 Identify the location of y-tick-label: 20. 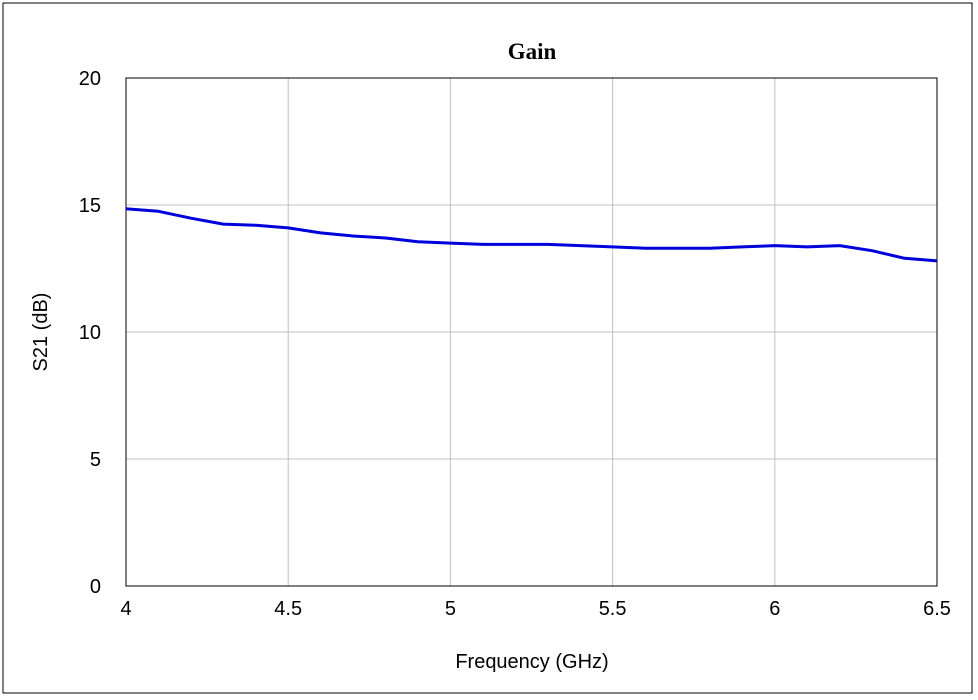
(90, 79).